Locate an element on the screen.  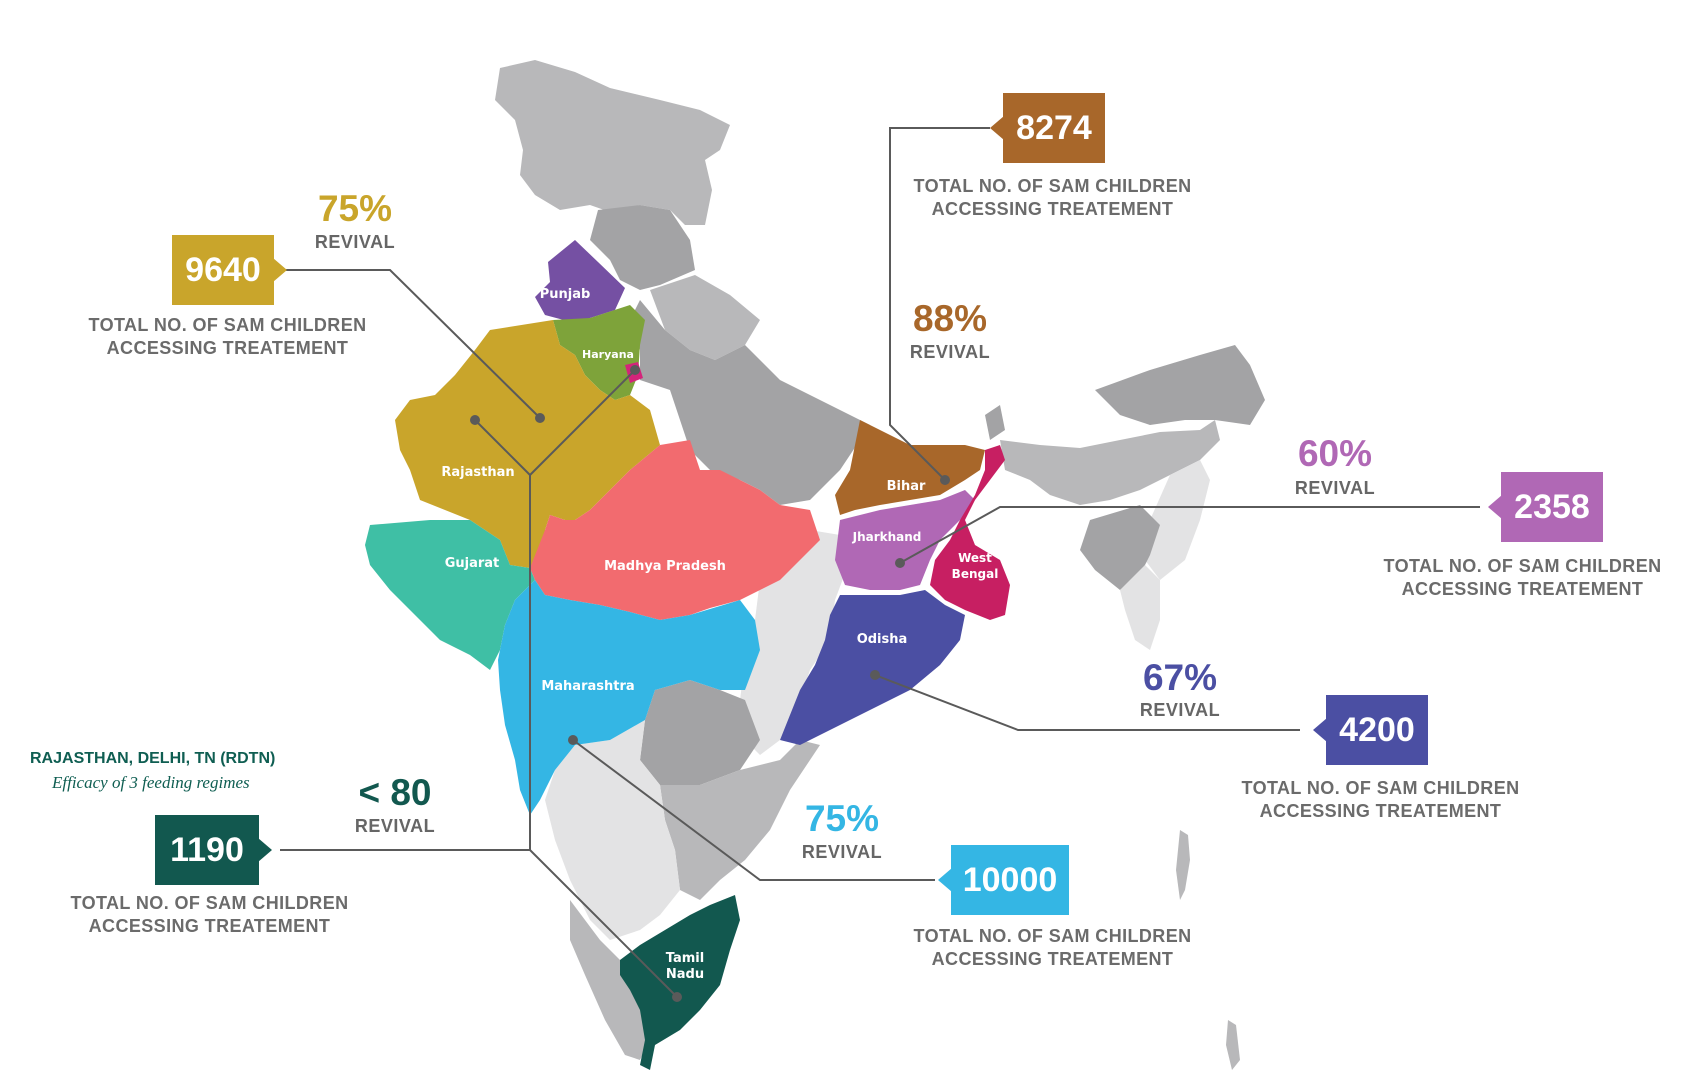
jharkhand-percent: 60% is located at coordinates (1335, 453).